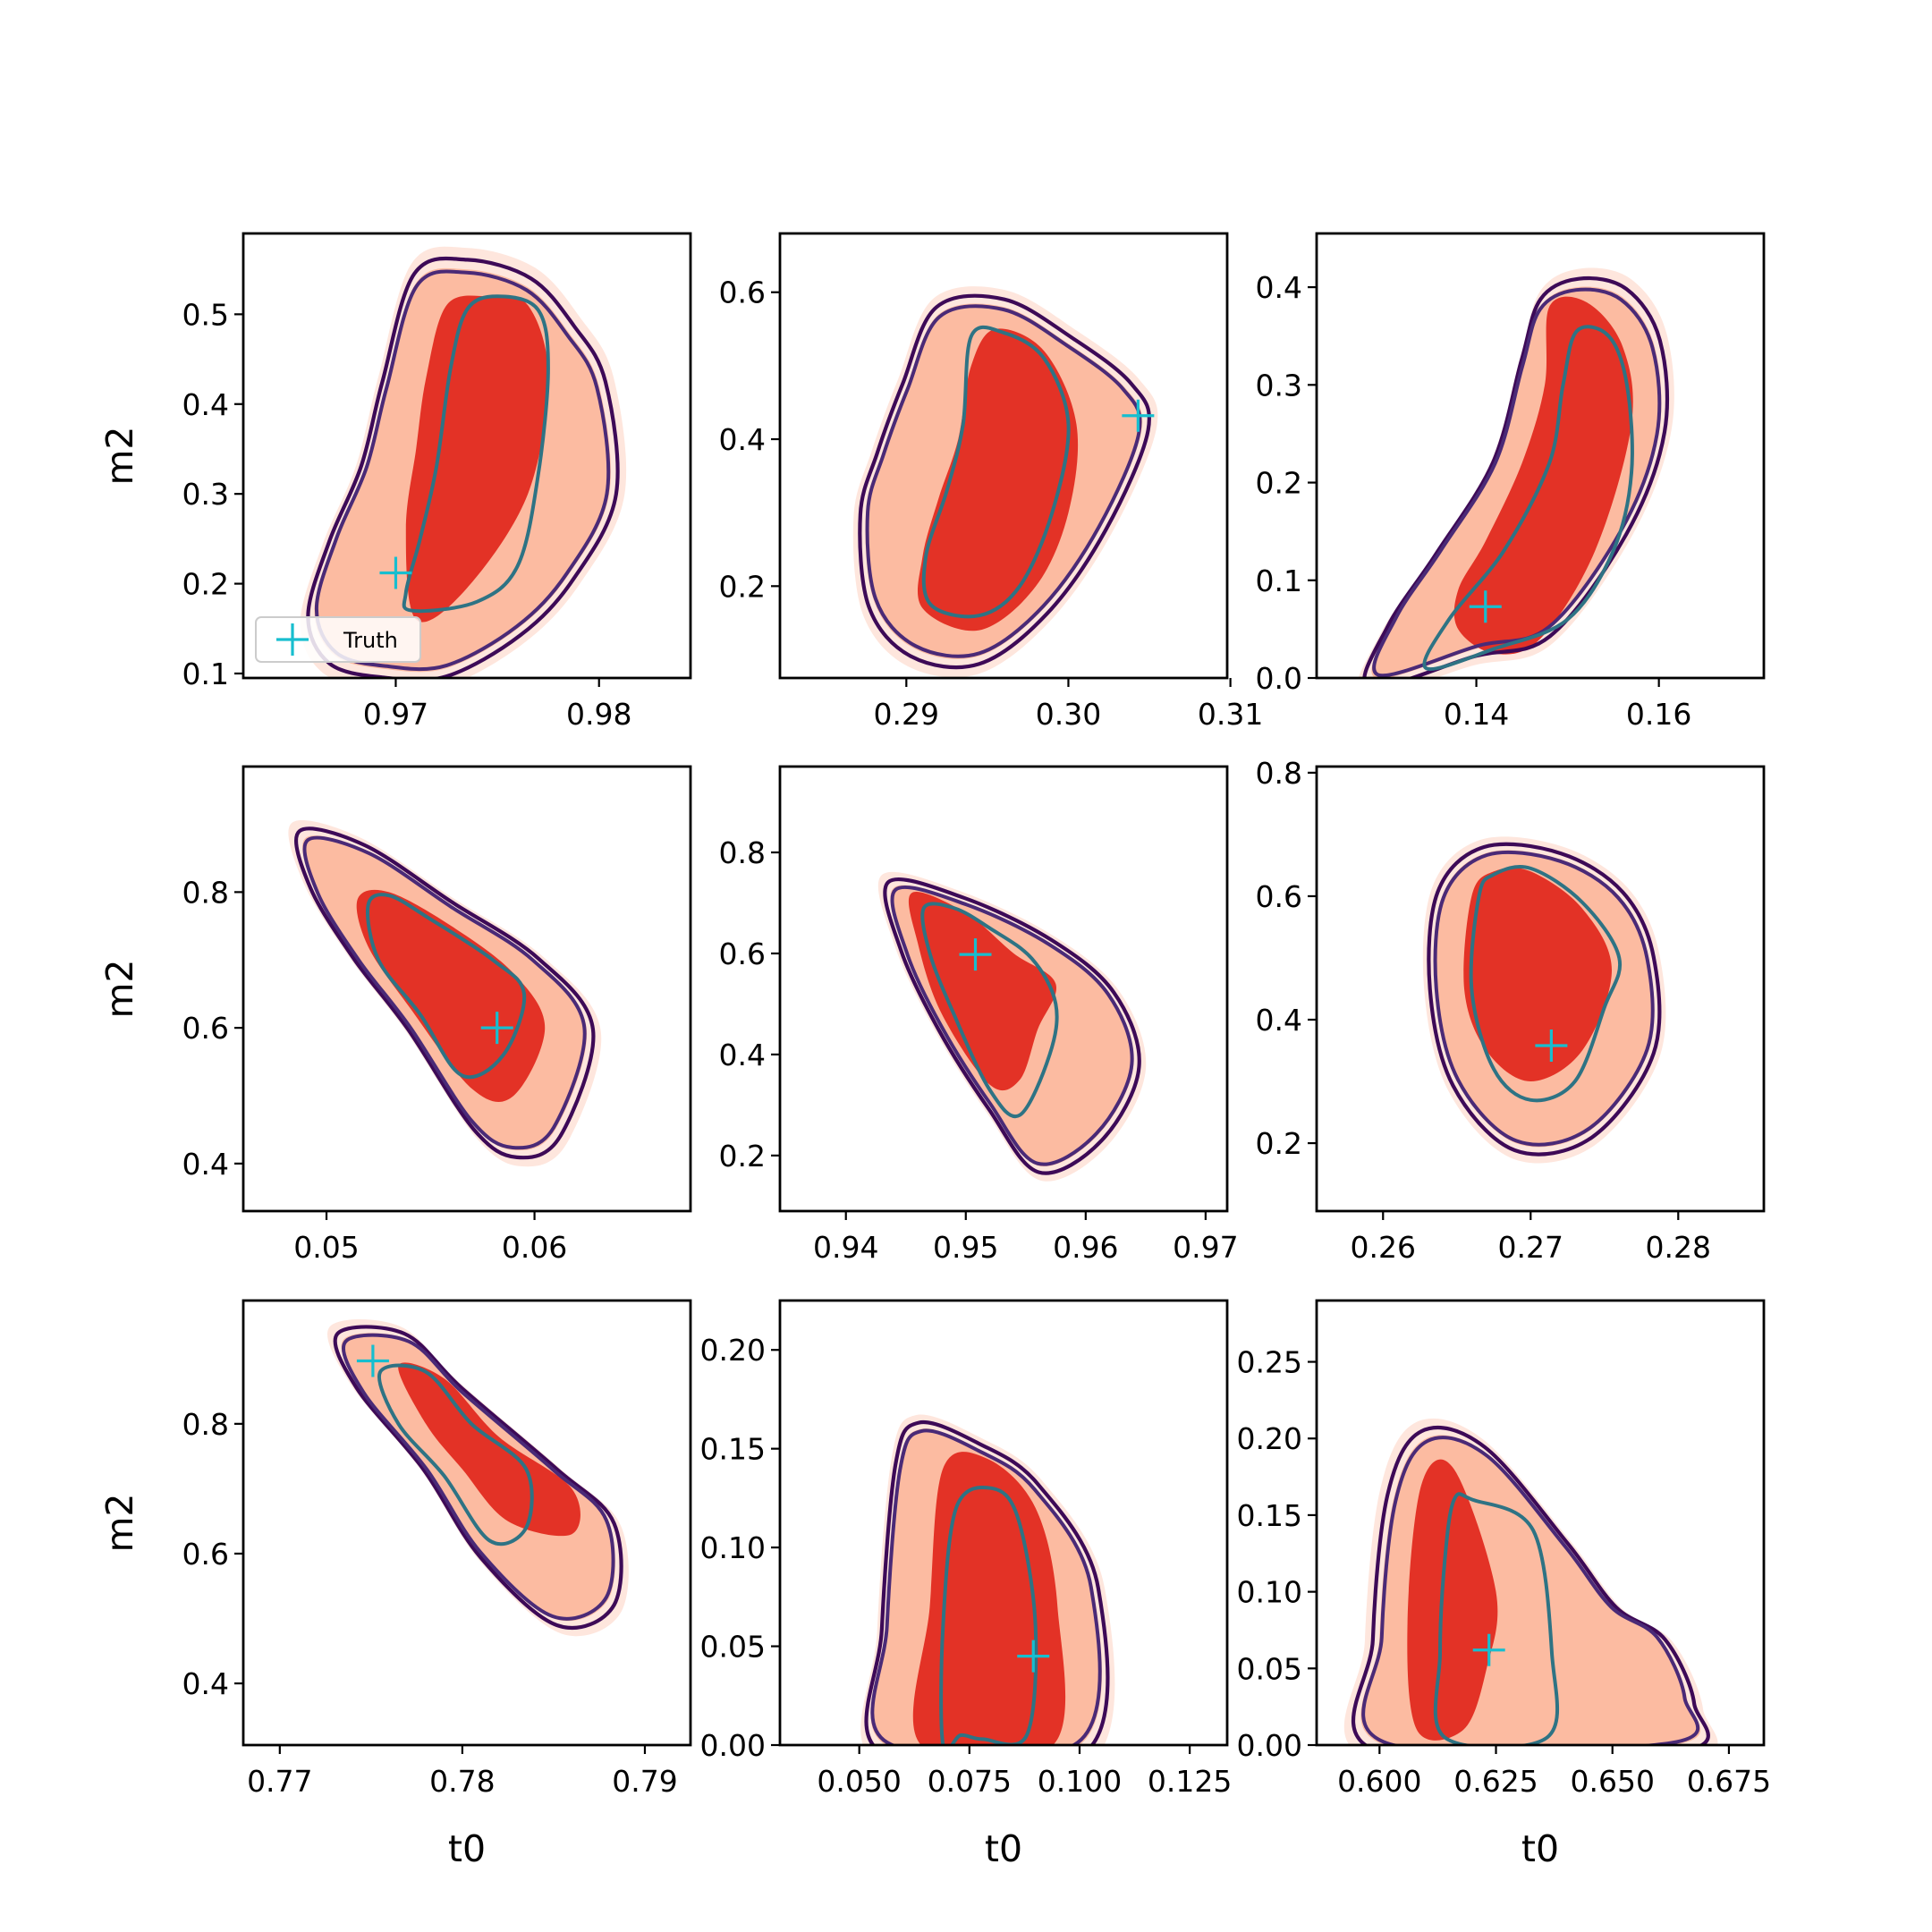  What do you see at coordinates (1383, 1247) in the screenshot?
I see `x-tick-label: 0.26` at bounding box center [1383, 1247].